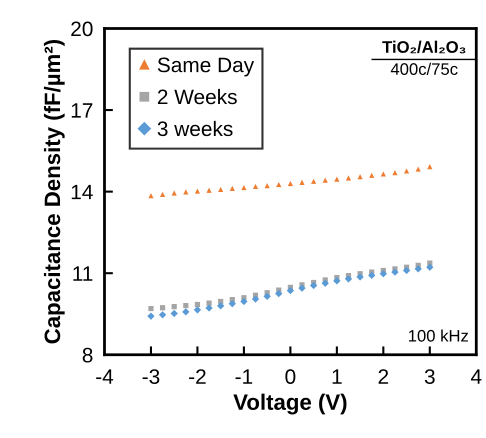  I want to click on x-tick-label: 0, so click(290, 376).